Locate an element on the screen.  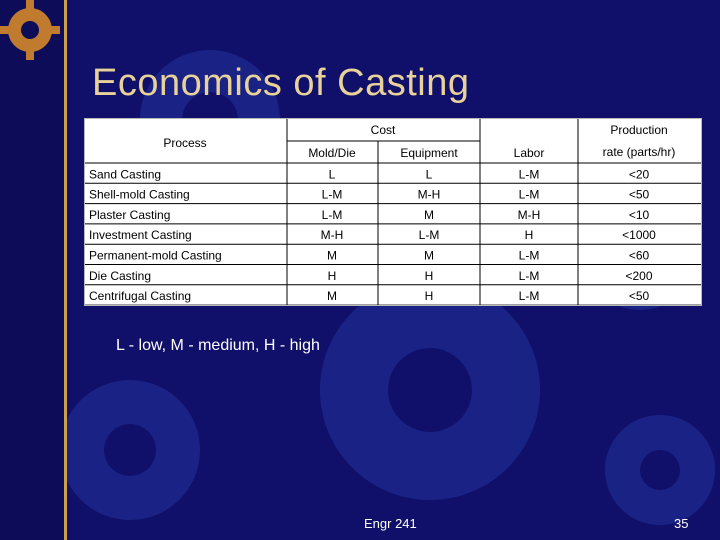
cell-process: Shell-mold Casting is located at coordinates (139, 195).